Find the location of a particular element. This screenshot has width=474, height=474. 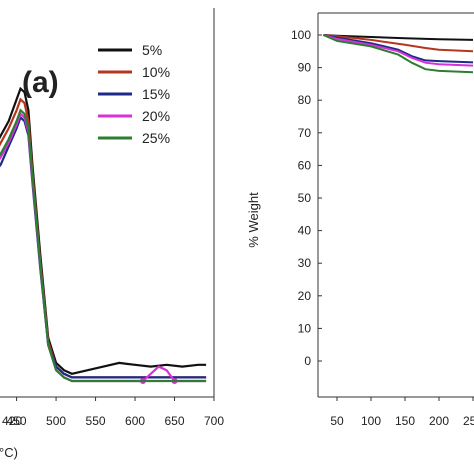

legend-label-20pct: 20% is located at coordinates (156, 116).